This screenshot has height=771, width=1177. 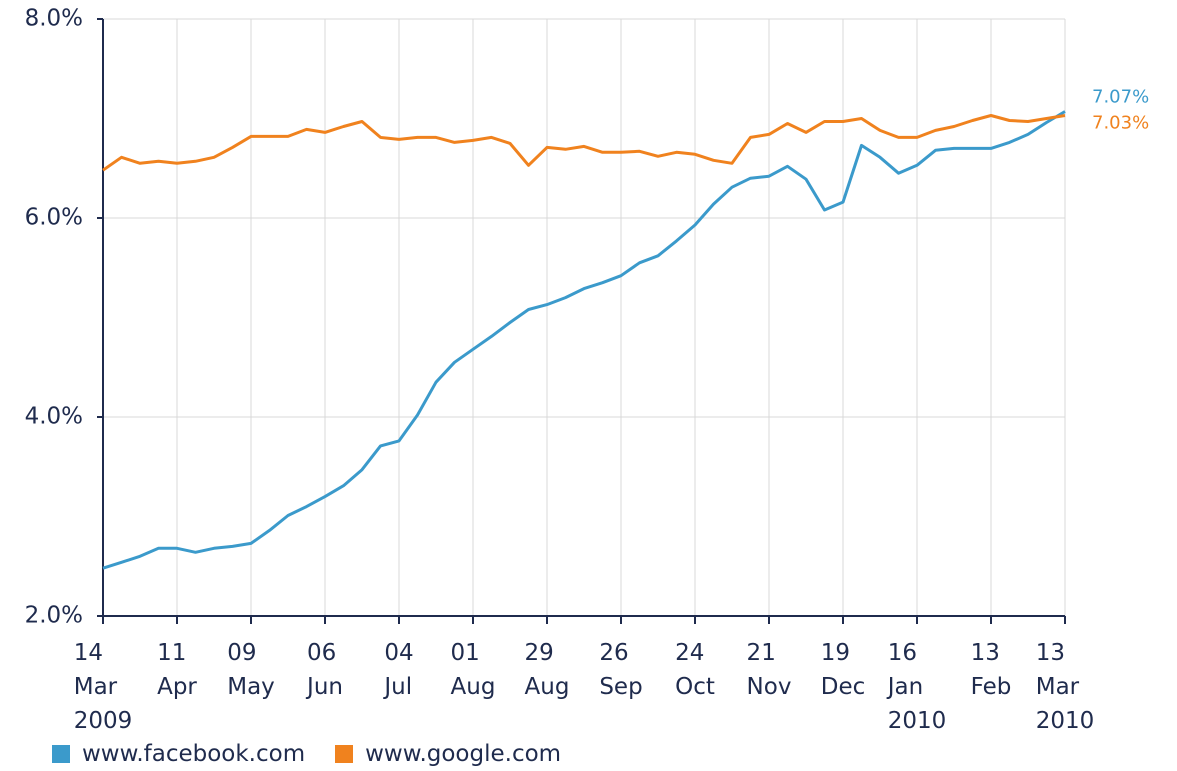 What do you see at coordinates (1120, 123) in the screenshot?
I see `value-label: 7.03%` at bounding box center [1120, 123].